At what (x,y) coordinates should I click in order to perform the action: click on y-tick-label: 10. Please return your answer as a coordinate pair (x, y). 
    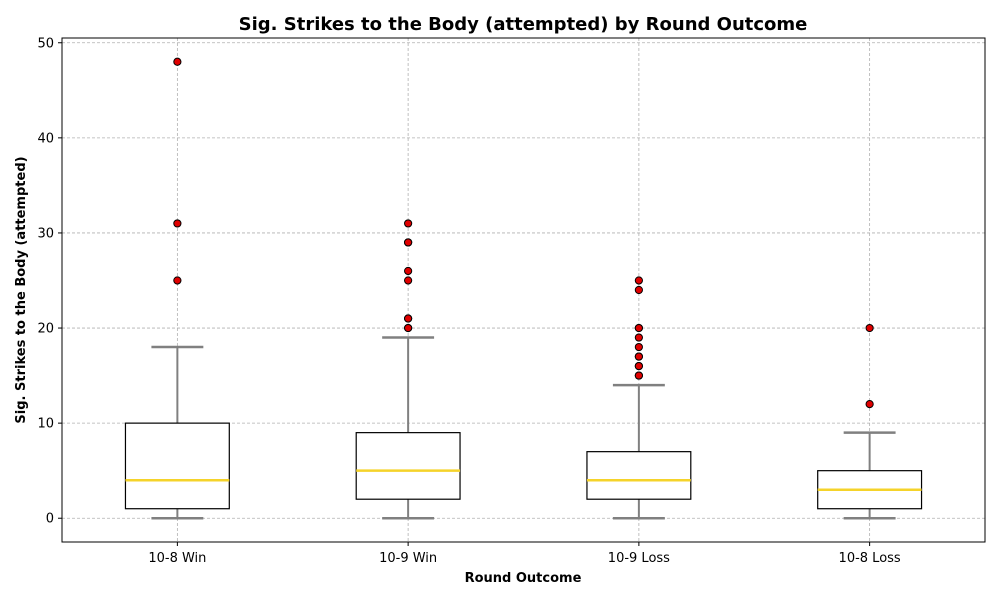
    Looking at the image, I should click on (45, 424).